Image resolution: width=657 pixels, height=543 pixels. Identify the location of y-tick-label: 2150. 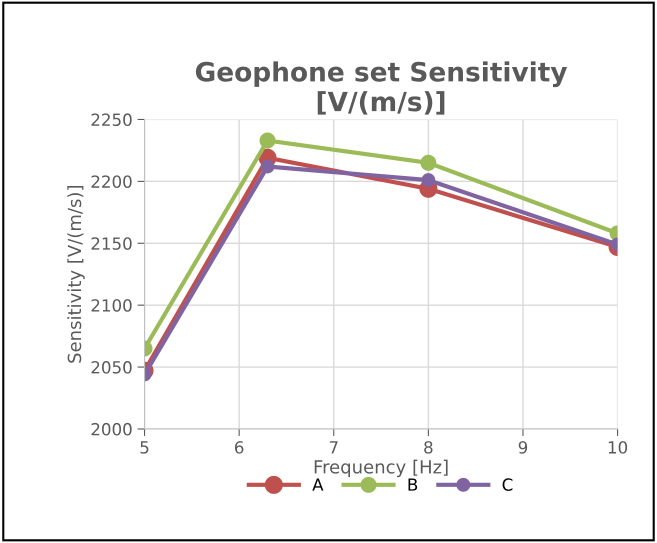
(112, 243).